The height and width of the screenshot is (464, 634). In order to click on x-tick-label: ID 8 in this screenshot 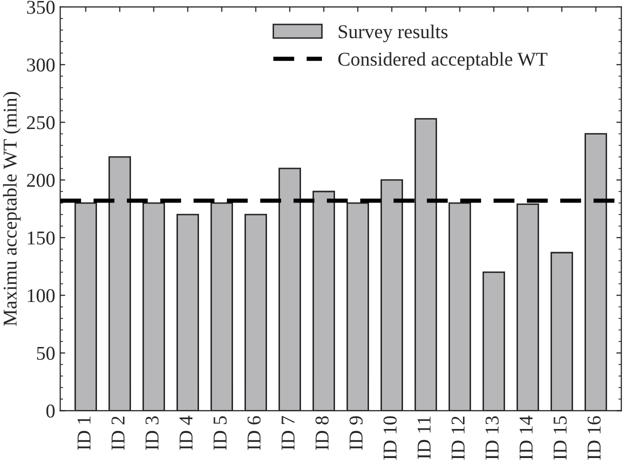, I will do `click(322, 433)`.